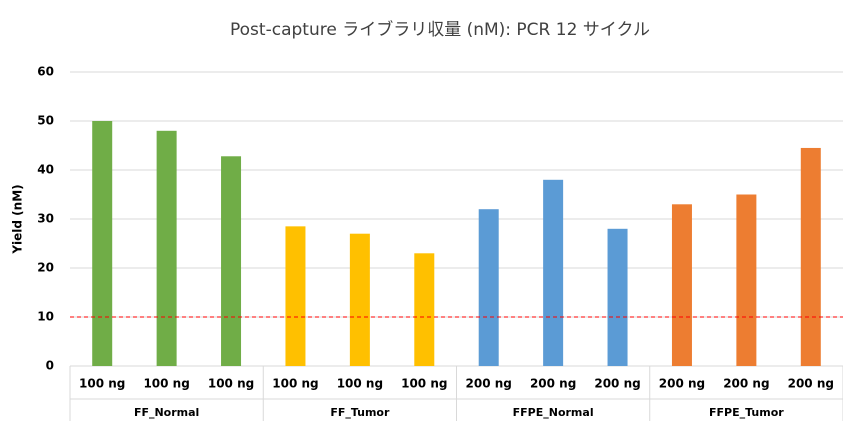  Describe the element at coordinates (45, 219) in the screenshot. I see `y-tick-label: 30` at that location.